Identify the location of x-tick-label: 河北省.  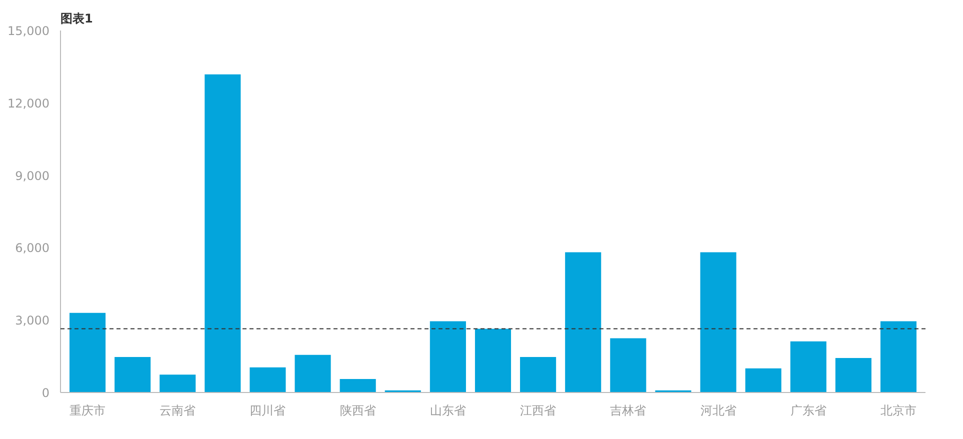
(718, 411).